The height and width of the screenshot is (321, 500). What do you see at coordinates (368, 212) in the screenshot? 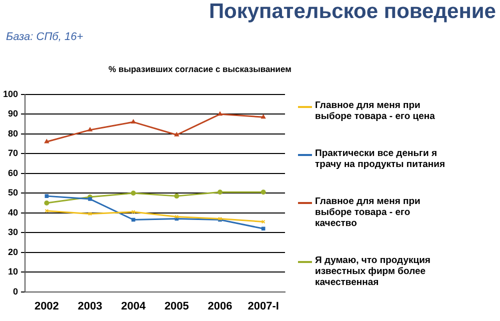
I see `legend-label: Главное для меня при выборе товара - его качество` at bounding box center [368, 212].